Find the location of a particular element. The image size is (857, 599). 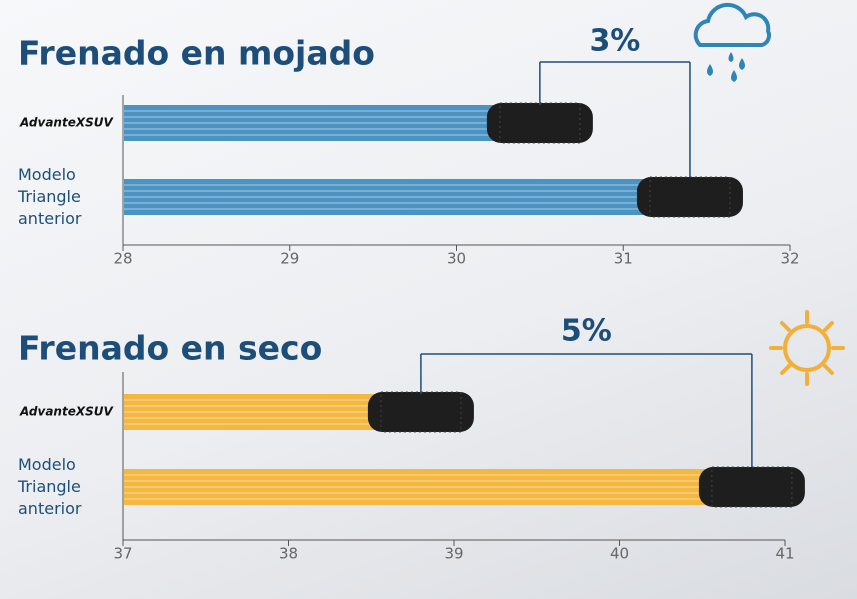

x-tick-label: 28 is located at coordinates (122, 259).